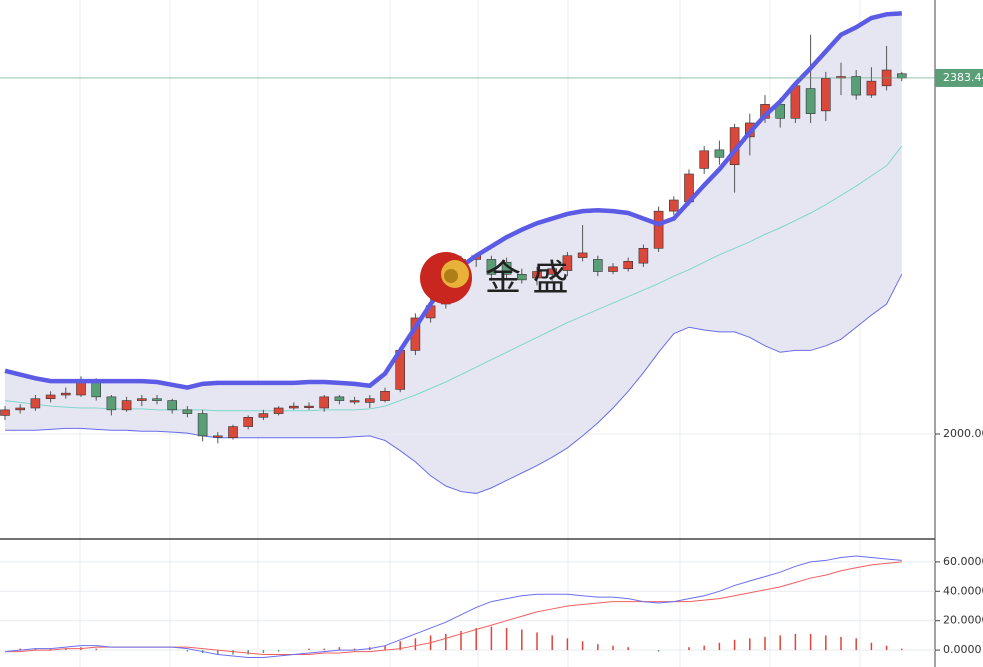 This screenshot has width=983, height=667. I want to click on y-tick-label: 0.0000, so click(962, 649).